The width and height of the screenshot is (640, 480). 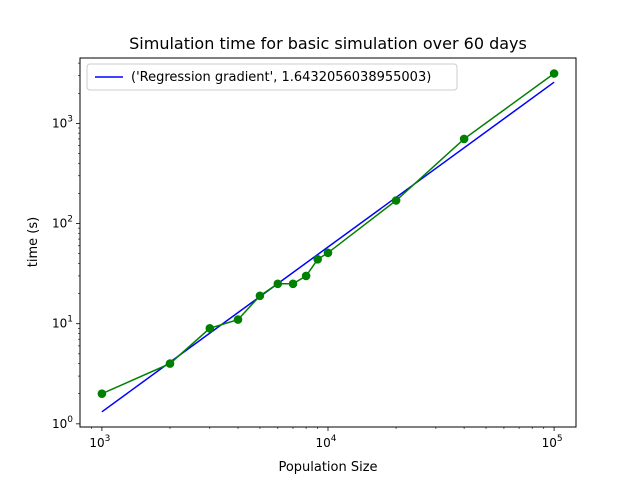 What do you see at coordinates (552, 442) in the screenshot?
I see `x-tick-label: 10⁵` at bounding box center [552, 442].